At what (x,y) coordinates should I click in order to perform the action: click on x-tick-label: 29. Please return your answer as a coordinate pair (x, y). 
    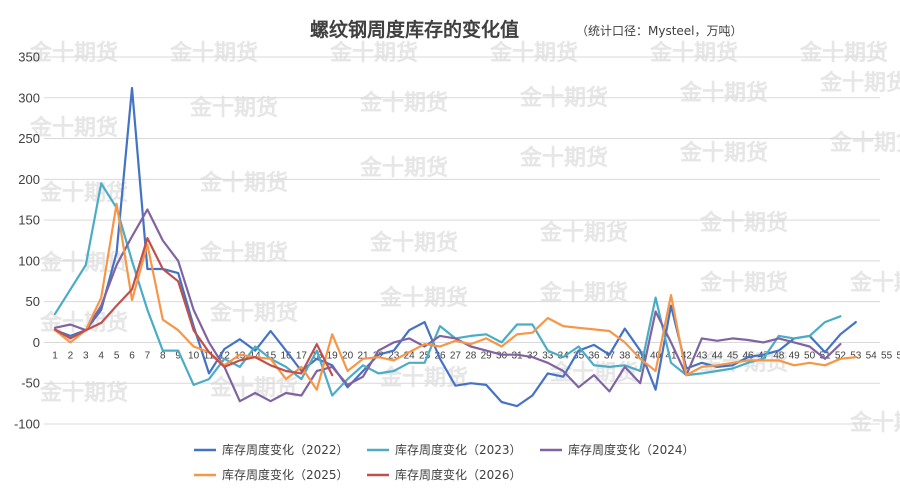
    Looking at the image, I should click on (487, 355).